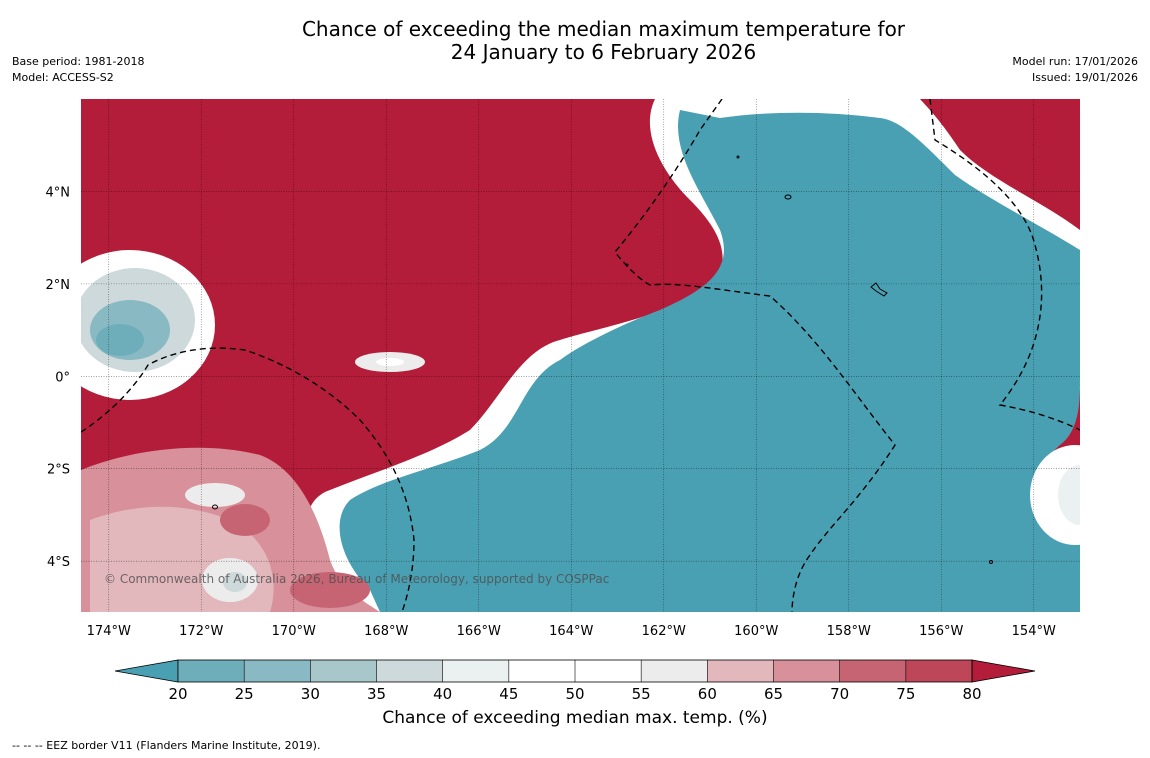 This screenshot has width=1150, height=758. Describe the element at coordinates (148, 325) in the screenshot. I see `cool-blob-west` at that location.